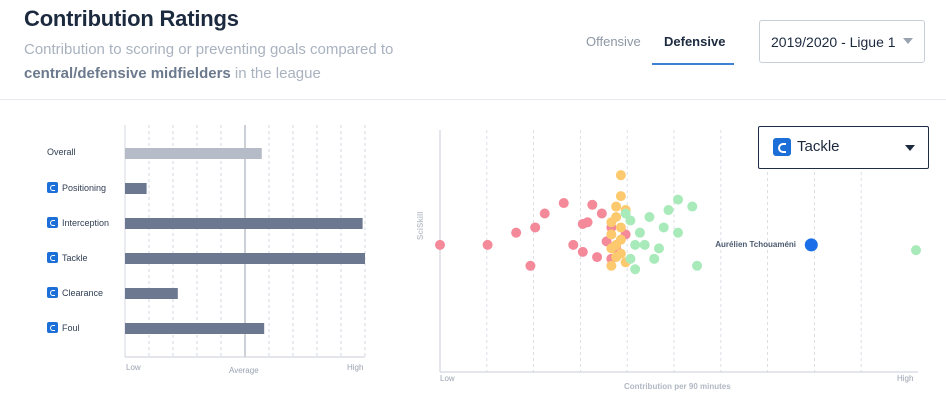 The height and width of the screenshot is (414, 946). Describe the element at coordinates (677, 386) in the screenshot. I see `scatter-x-axis-label: Contribution per 90 minutes` at that location.